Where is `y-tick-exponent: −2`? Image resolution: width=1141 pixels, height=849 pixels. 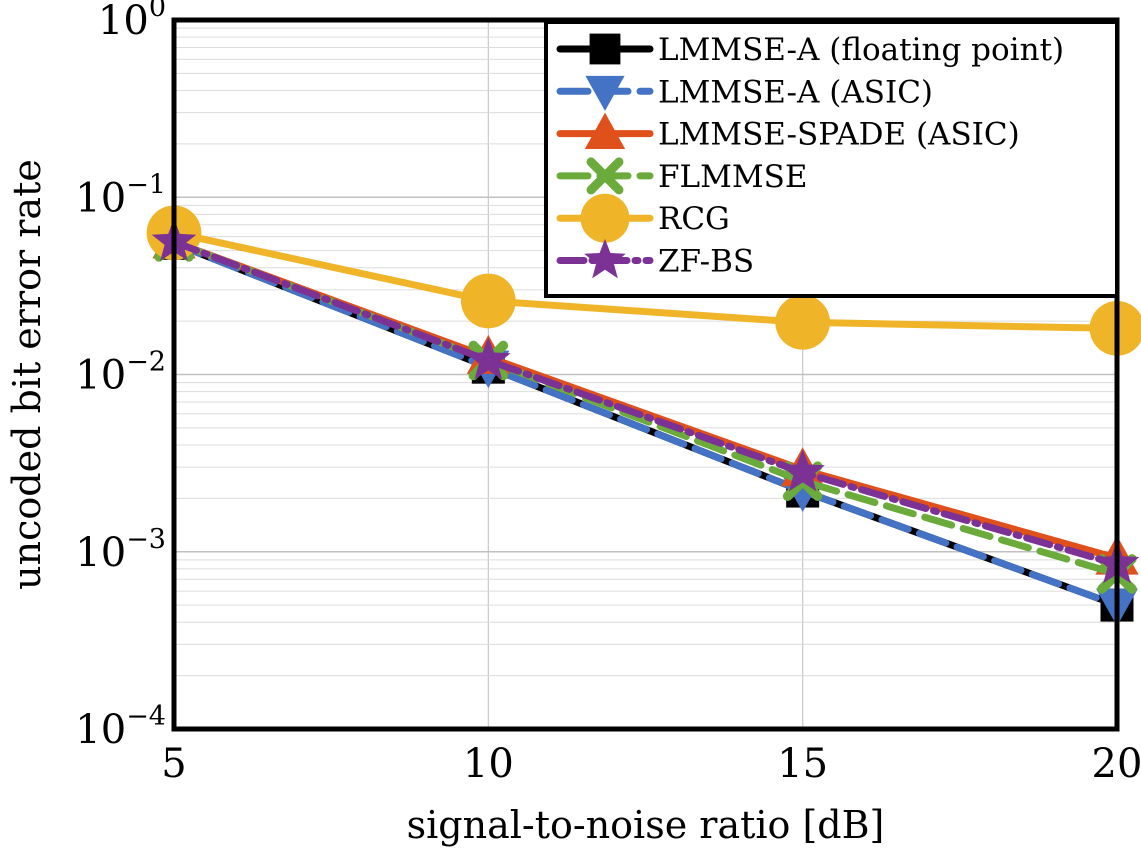 y-tick-exponent: −2 is located at coordinates (146, 362).